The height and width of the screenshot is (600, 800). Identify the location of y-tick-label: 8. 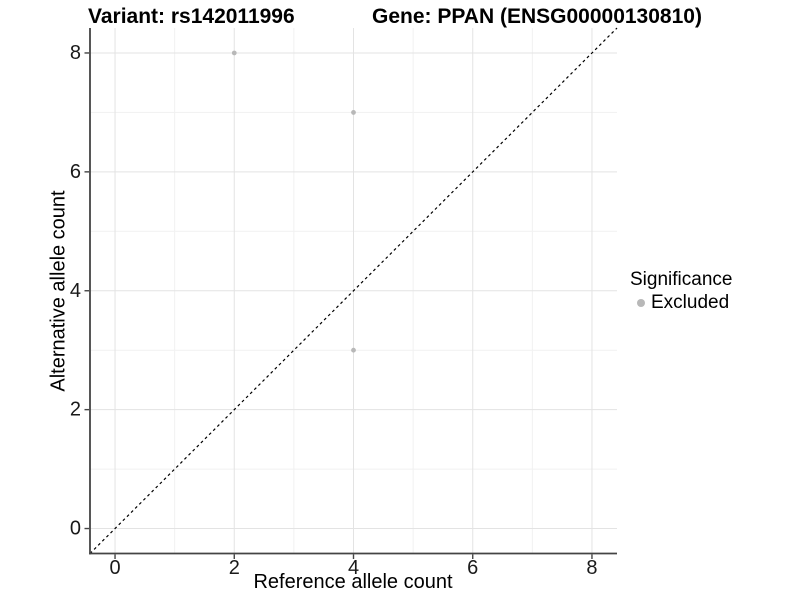
(75, 53).